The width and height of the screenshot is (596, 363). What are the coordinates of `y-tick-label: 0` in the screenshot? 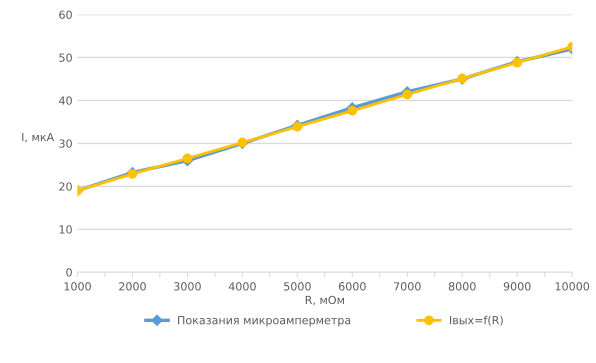 It's located at (69, 272).